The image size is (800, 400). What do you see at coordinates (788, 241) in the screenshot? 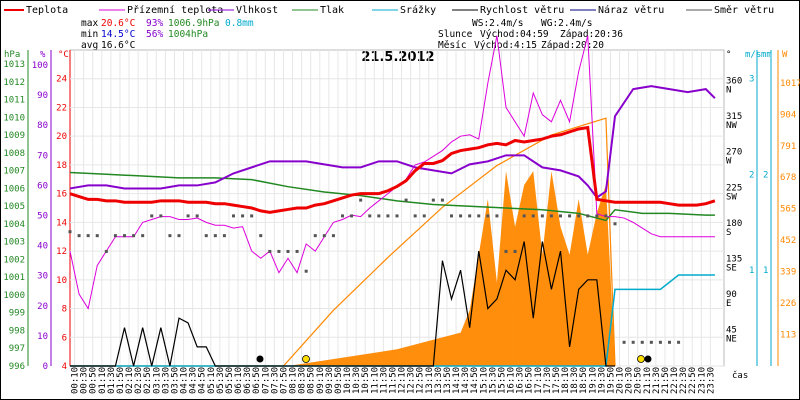
I see `wm2-tick-label: 452` at bounding box center [788, 241].